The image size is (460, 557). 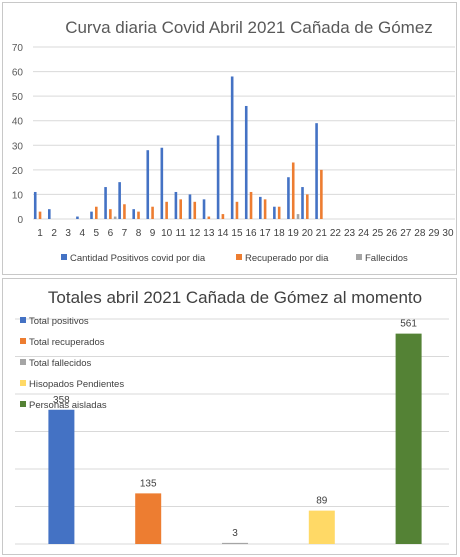 I want to click on x-tick-label: 17, so click(x=266, y=233).